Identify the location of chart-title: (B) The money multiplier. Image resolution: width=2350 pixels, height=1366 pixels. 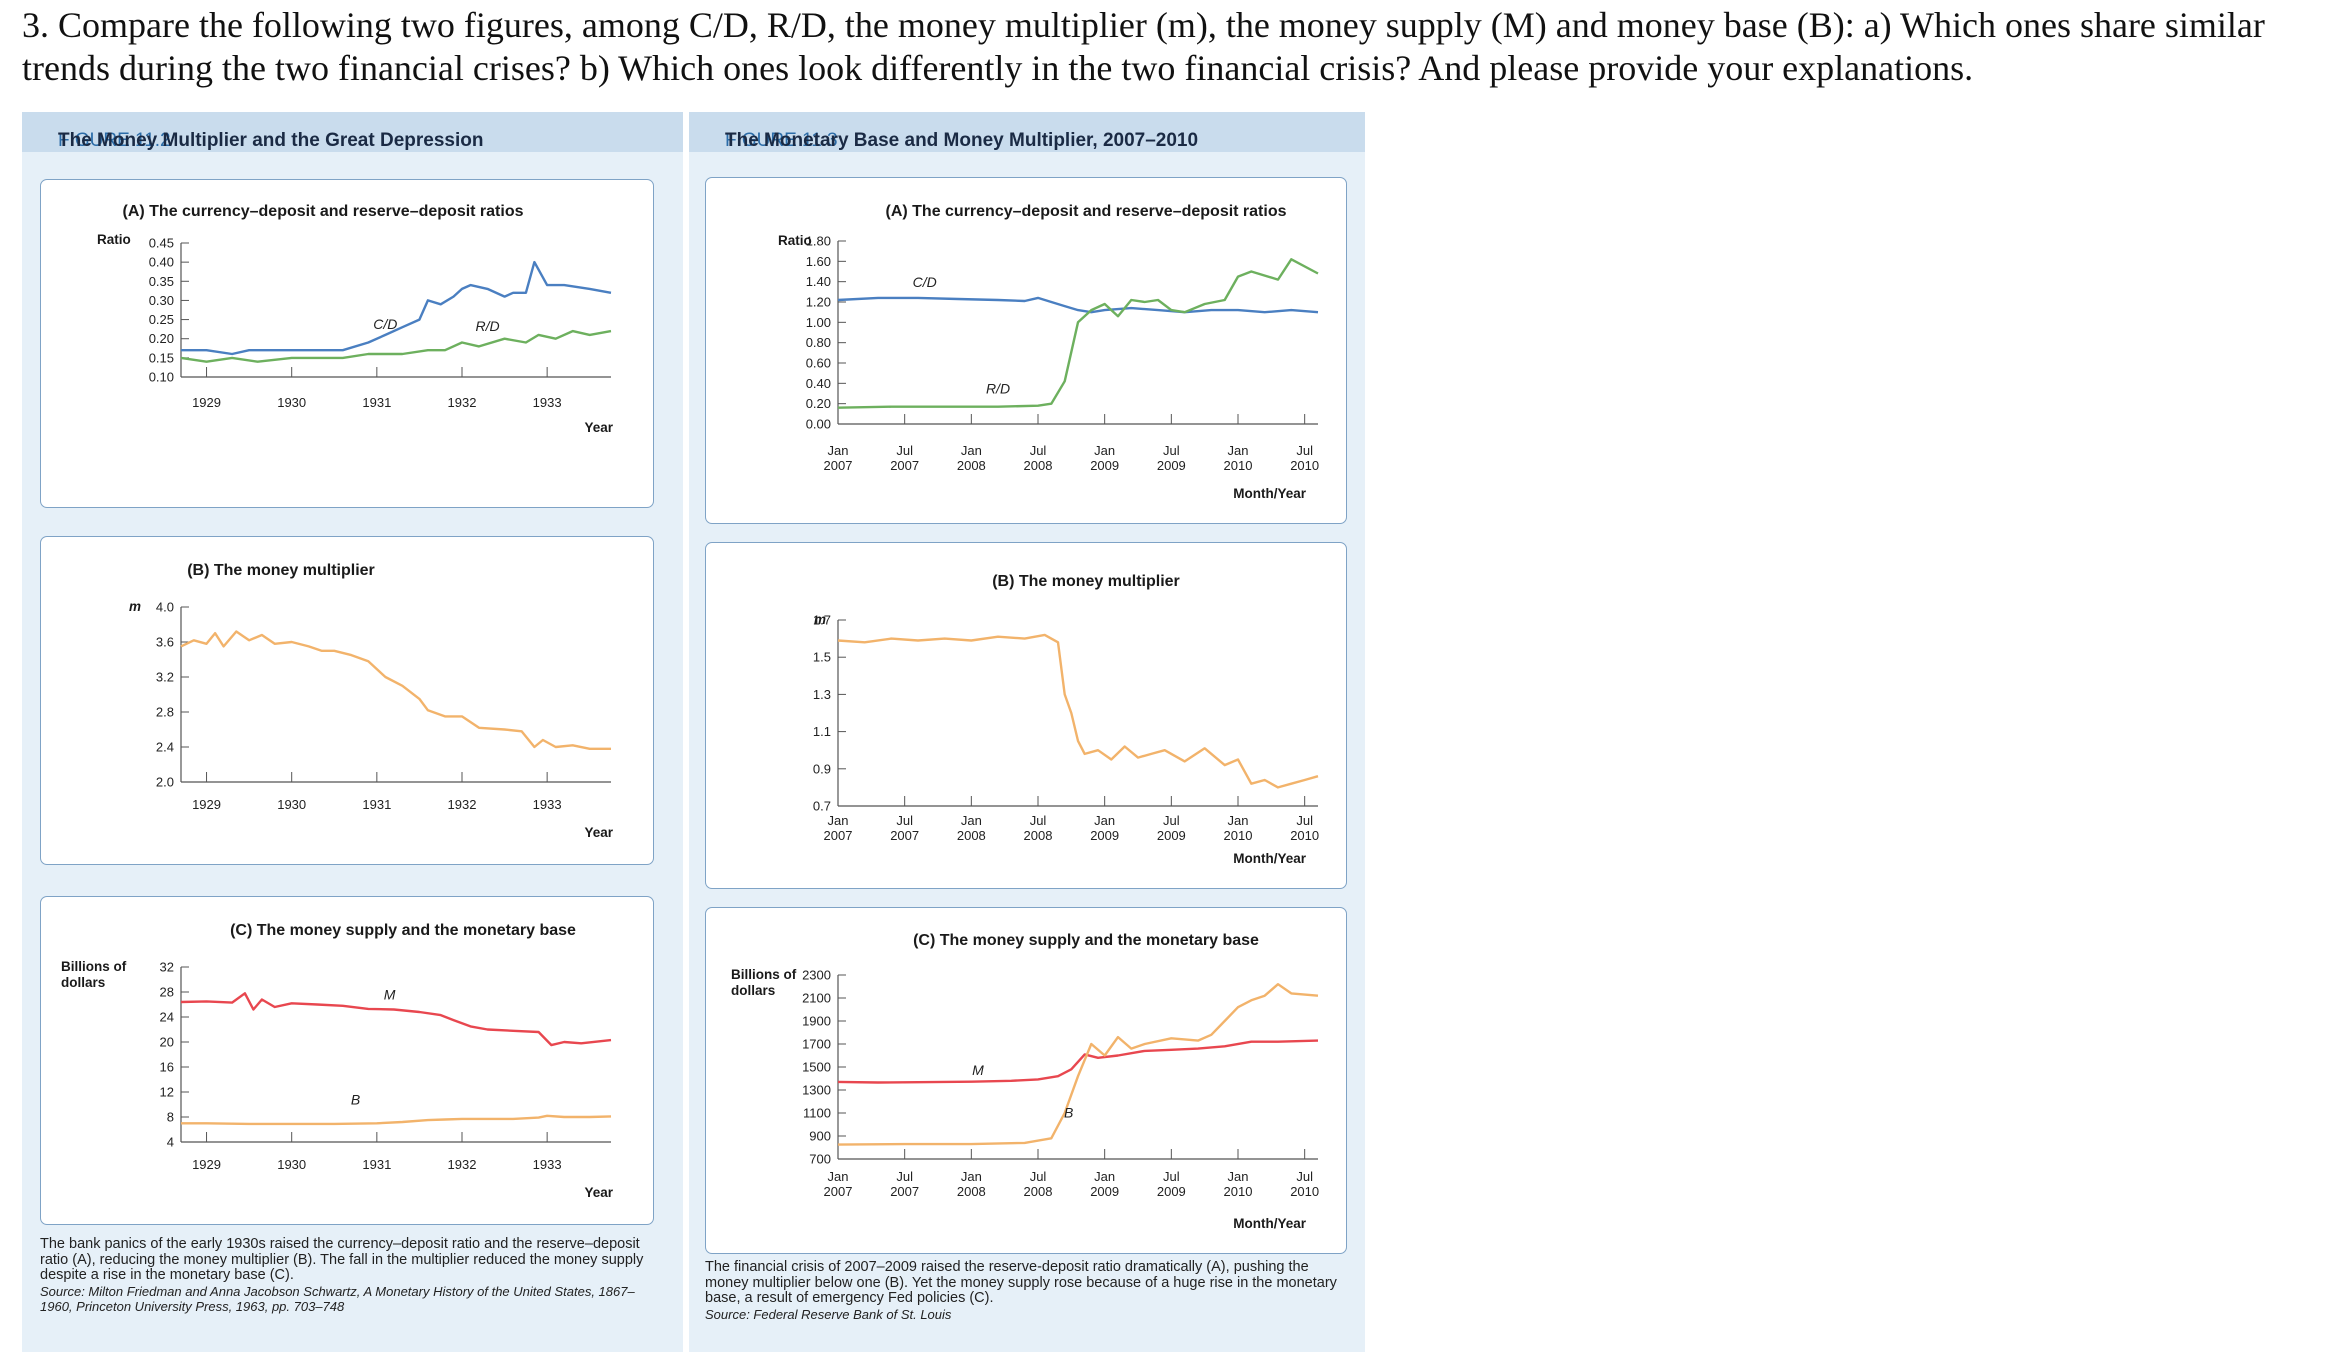
(1086, 581).